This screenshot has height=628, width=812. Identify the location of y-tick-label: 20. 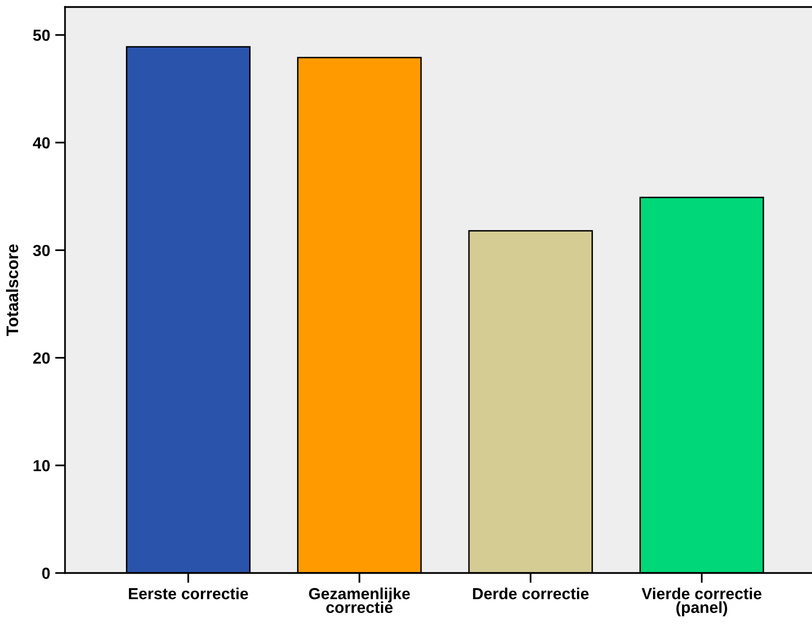
(41, 358).